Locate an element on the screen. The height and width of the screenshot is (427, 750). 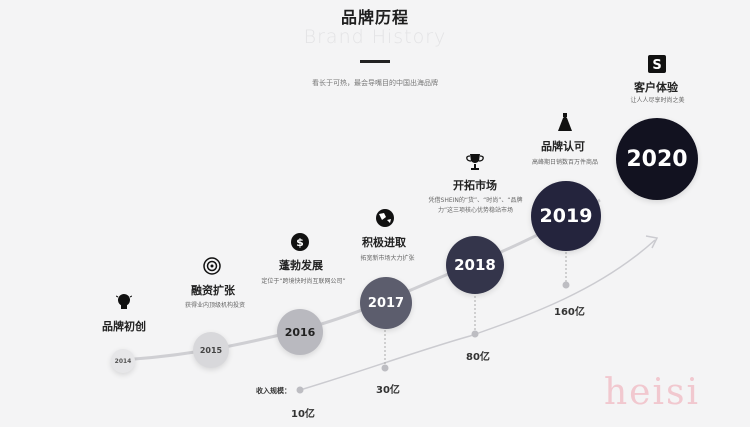
year-label-2019: 2019 is located at coordinates (566, 216).